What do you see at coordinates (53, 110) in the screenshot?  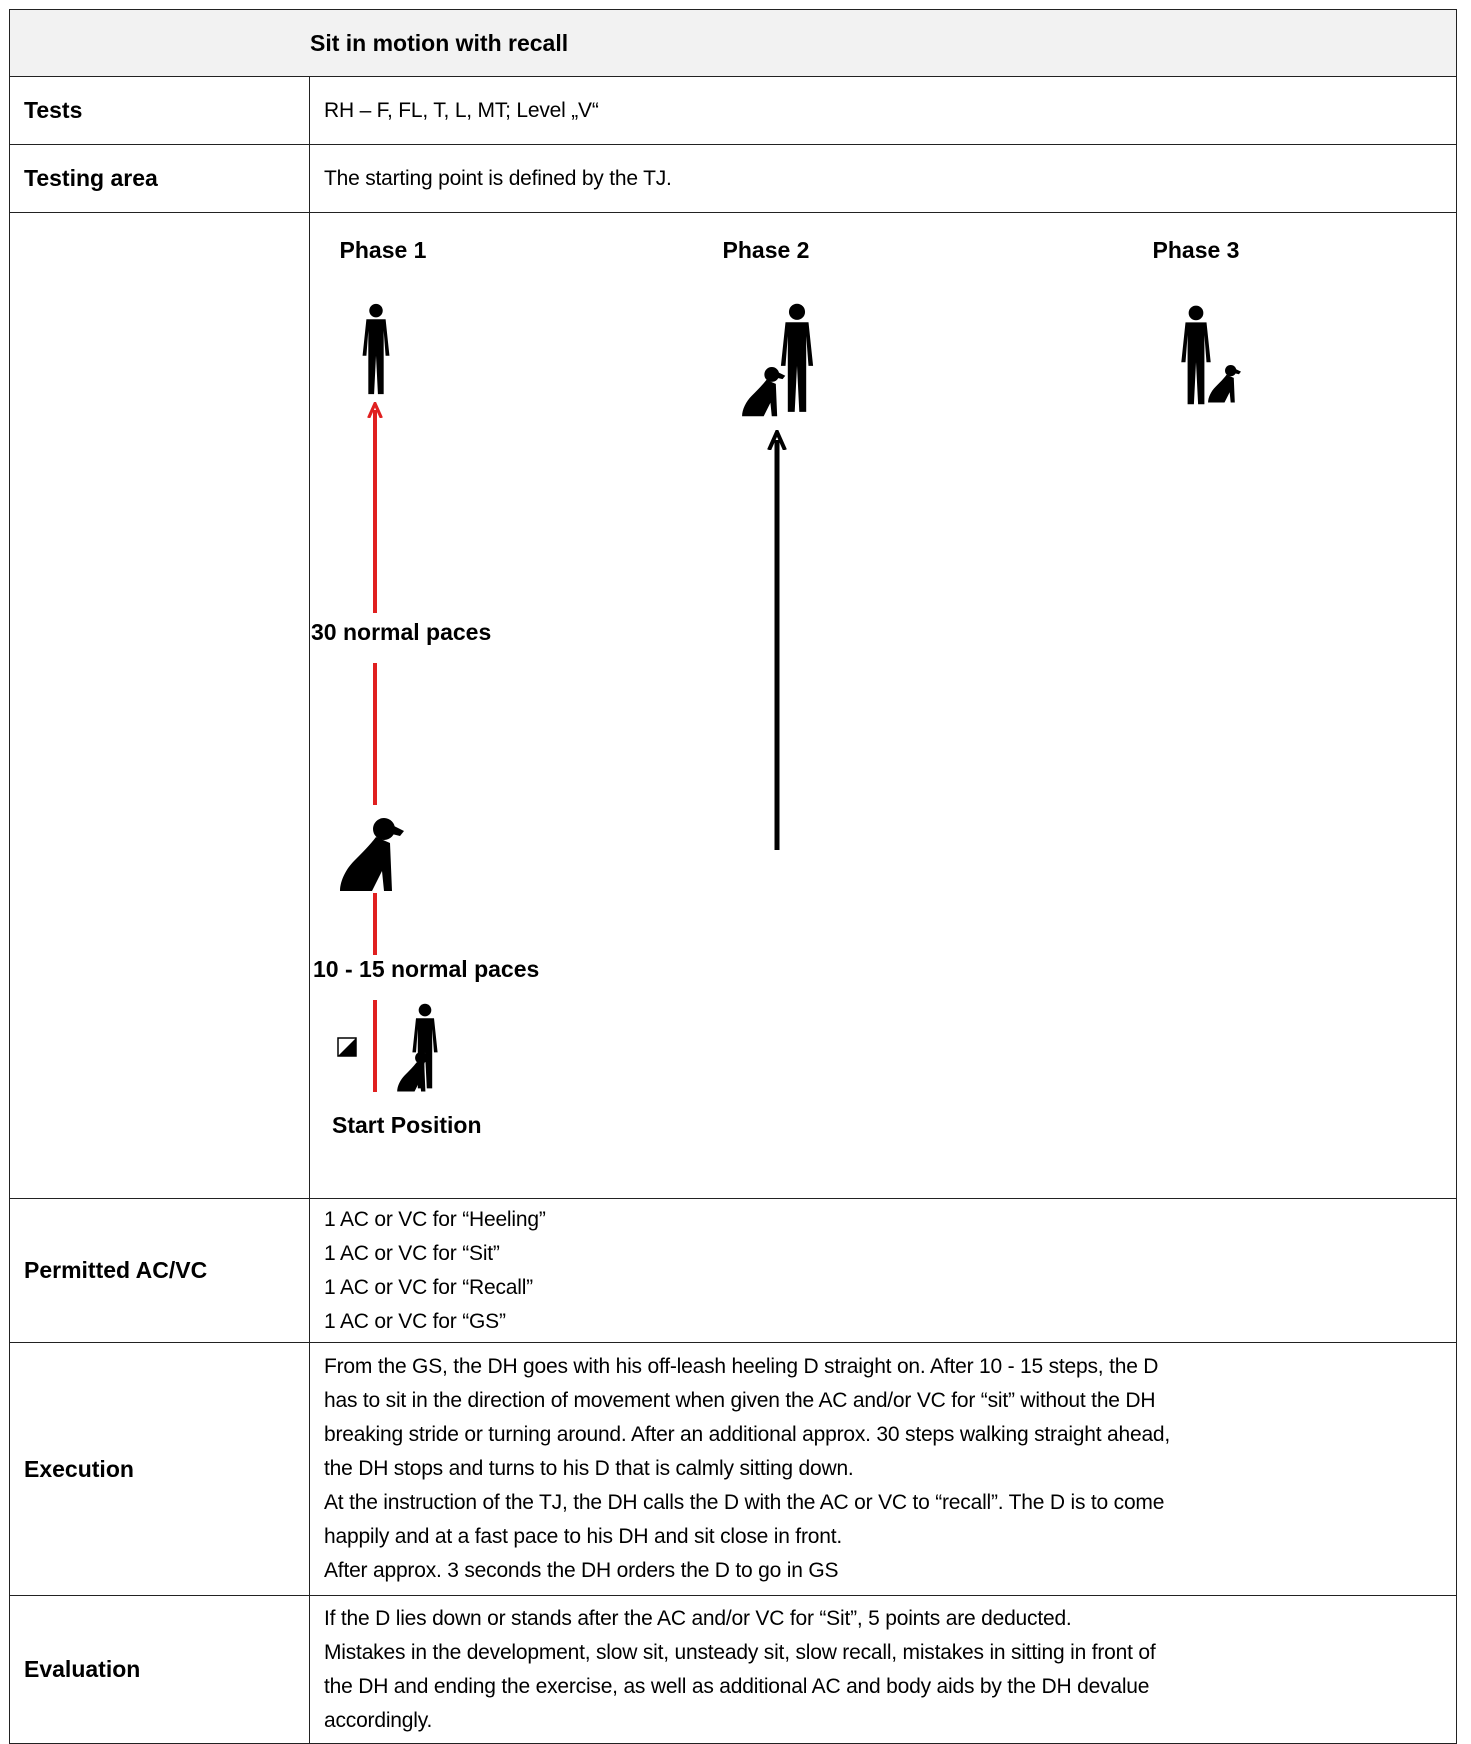 I see `row-label: Tests` at bounding box center [53, 110].